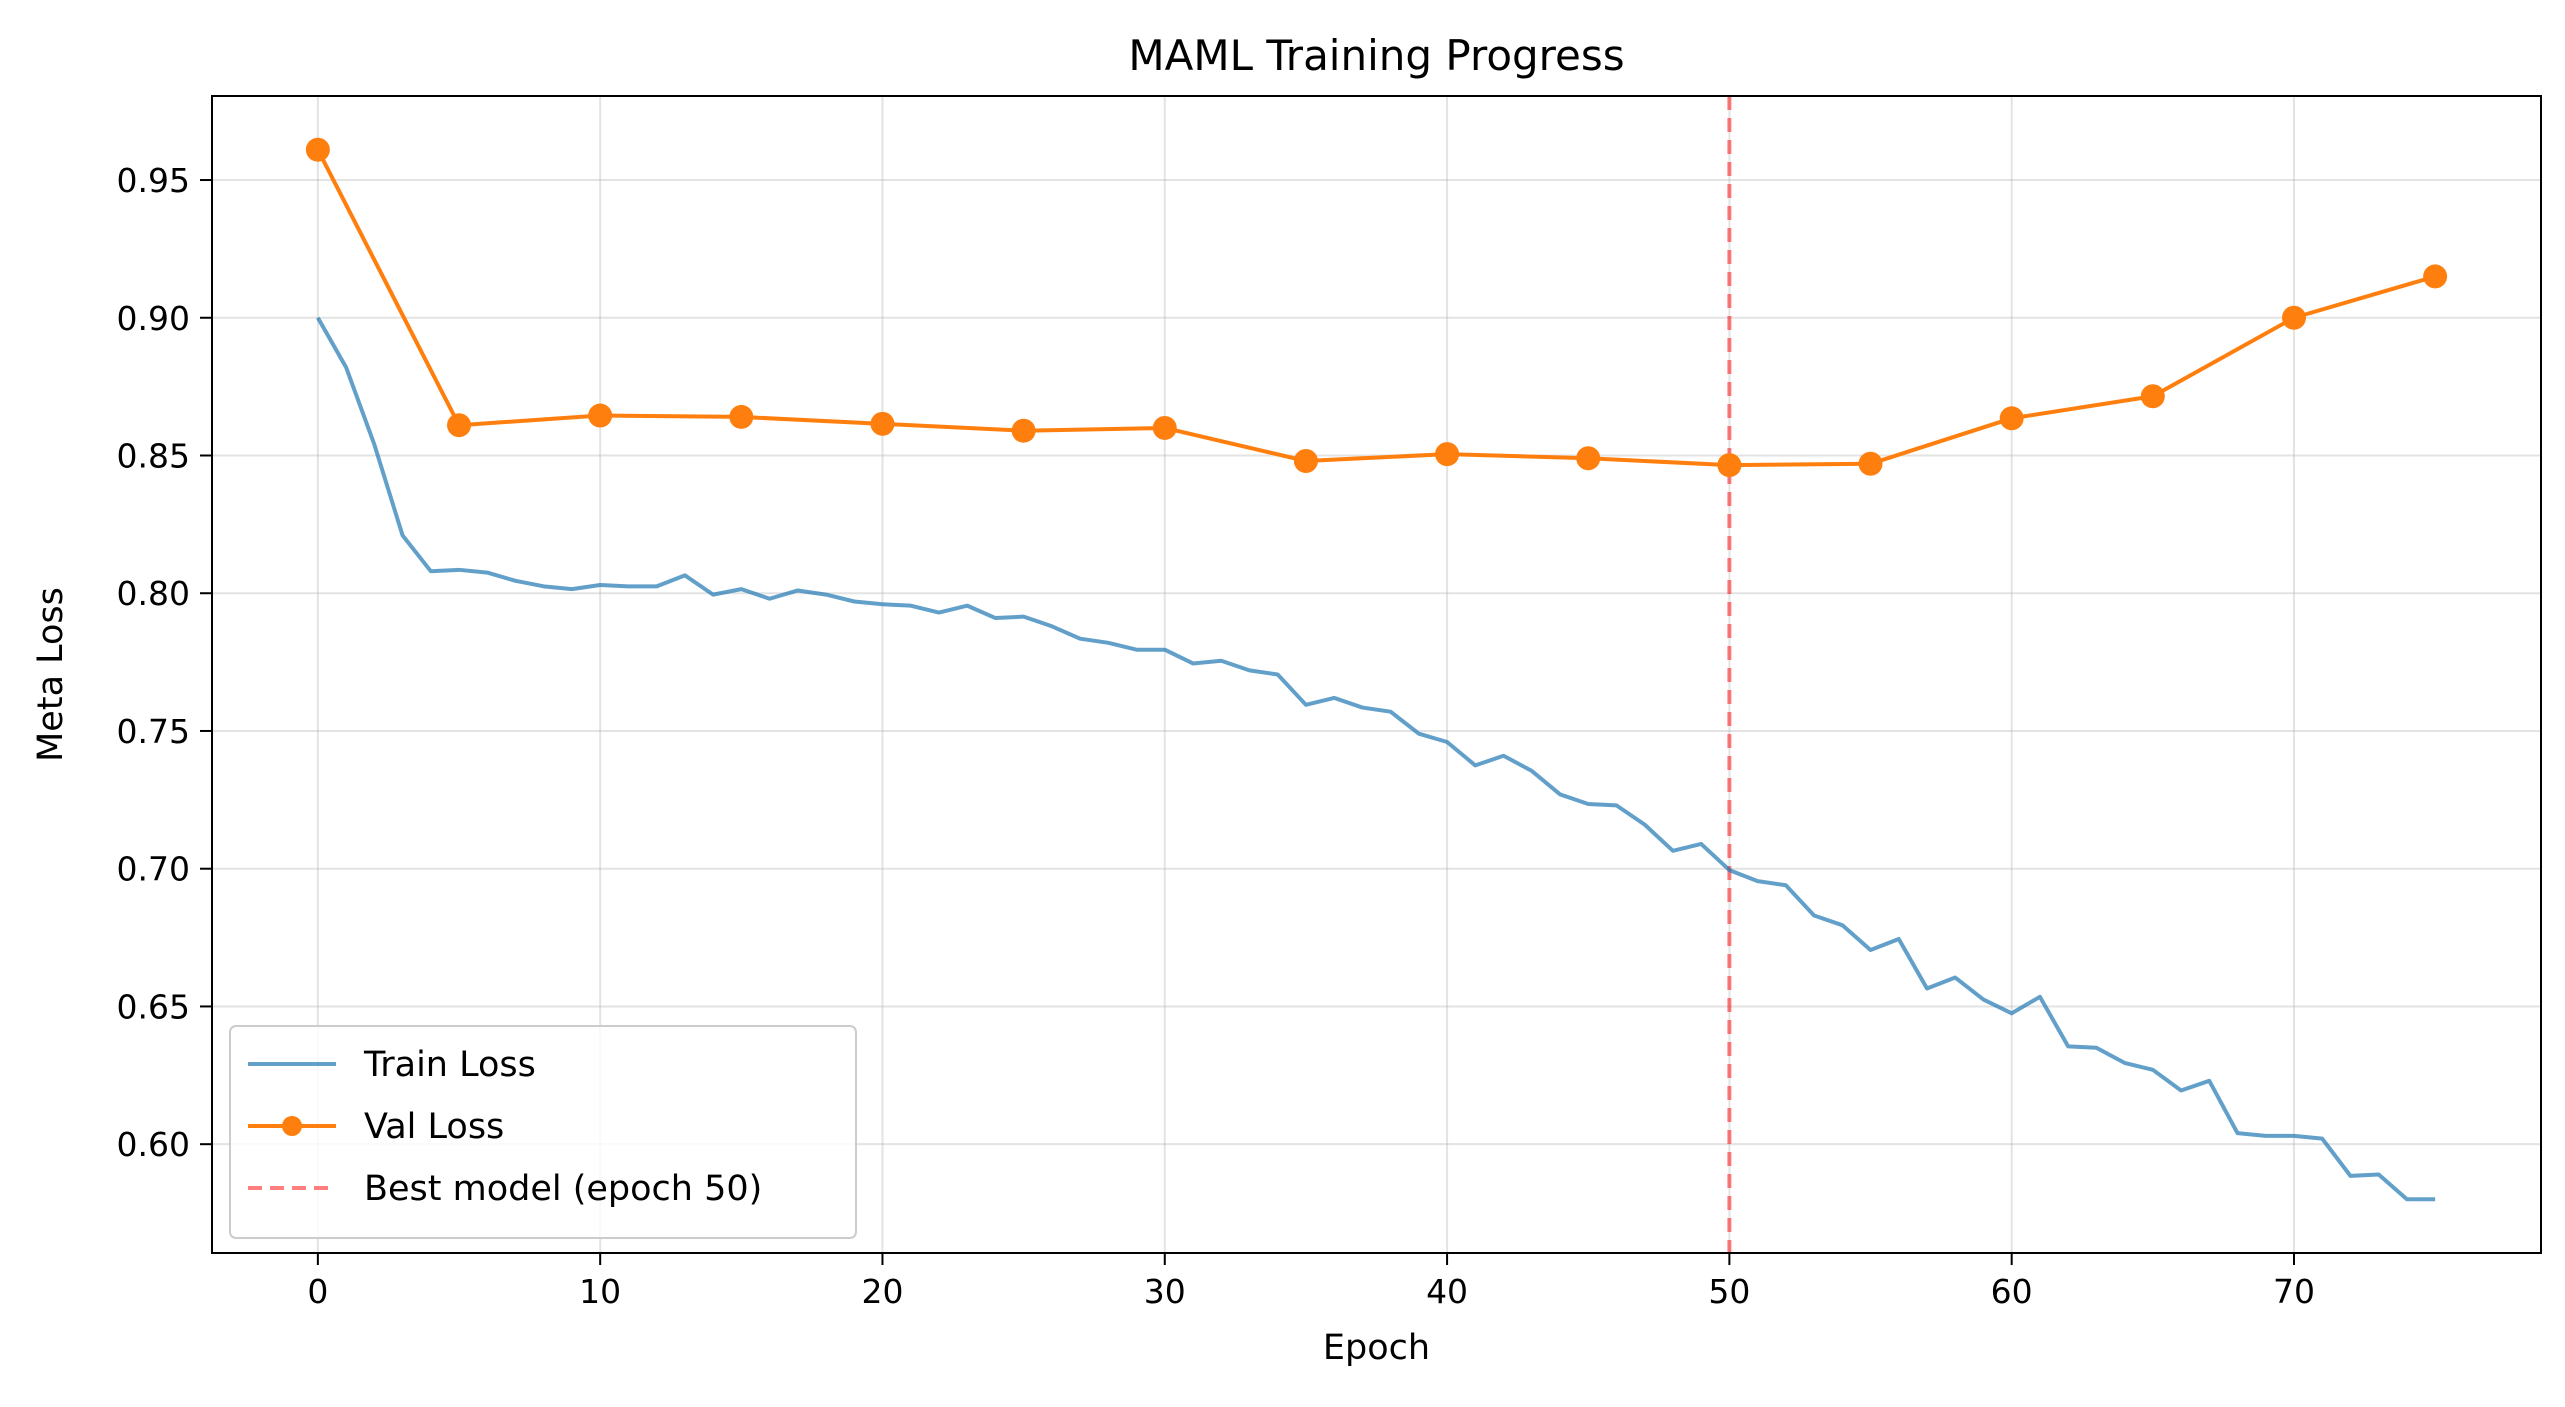  I want to click on x-tick-label: 40, so click(1447, 1291).